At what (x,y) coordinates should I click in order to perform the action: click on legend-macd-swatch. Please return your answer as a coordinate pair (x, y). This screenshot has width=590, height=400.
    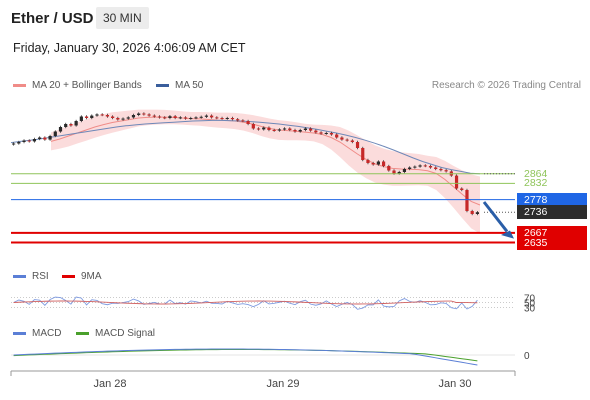
    Looking at the image, I should click on (19, 333).